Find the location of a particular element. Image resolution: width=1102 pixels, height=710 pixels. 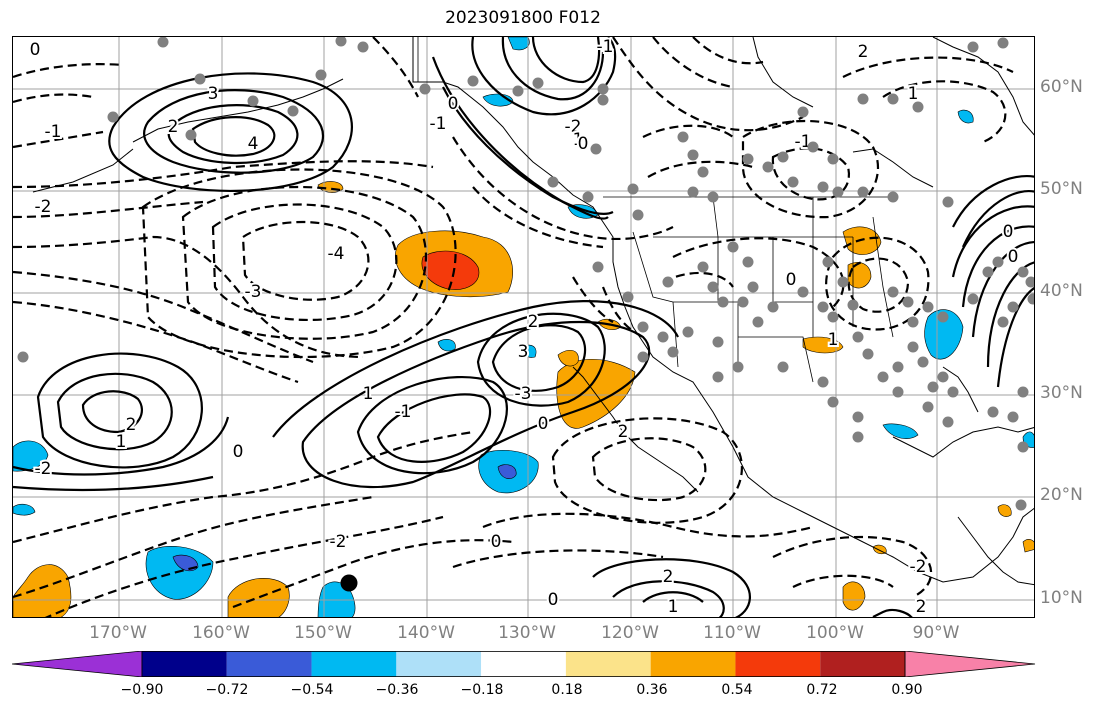

contour-label: -3 is located at coordinates (253, 292).